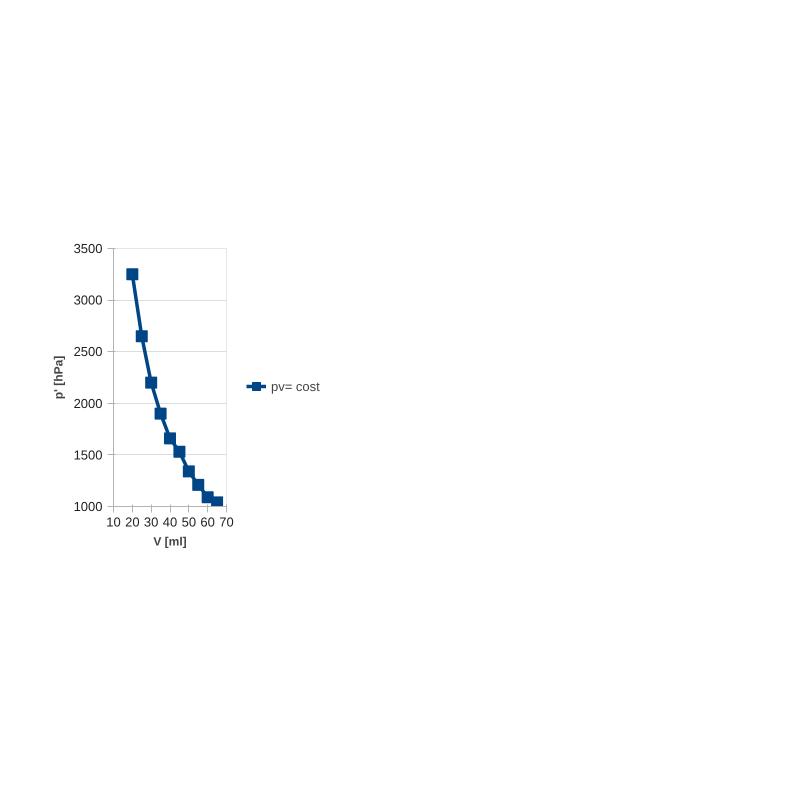 This screenshot has width=800, height=800. I want to click on y-tick-label: 3000, so click(88, 300).